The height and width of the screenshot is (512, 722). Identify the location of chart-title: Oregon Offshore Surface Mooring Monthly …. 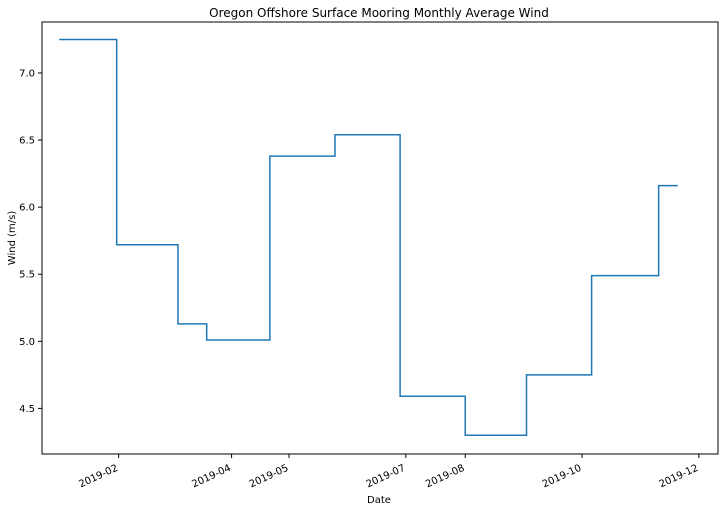
(379, 13).